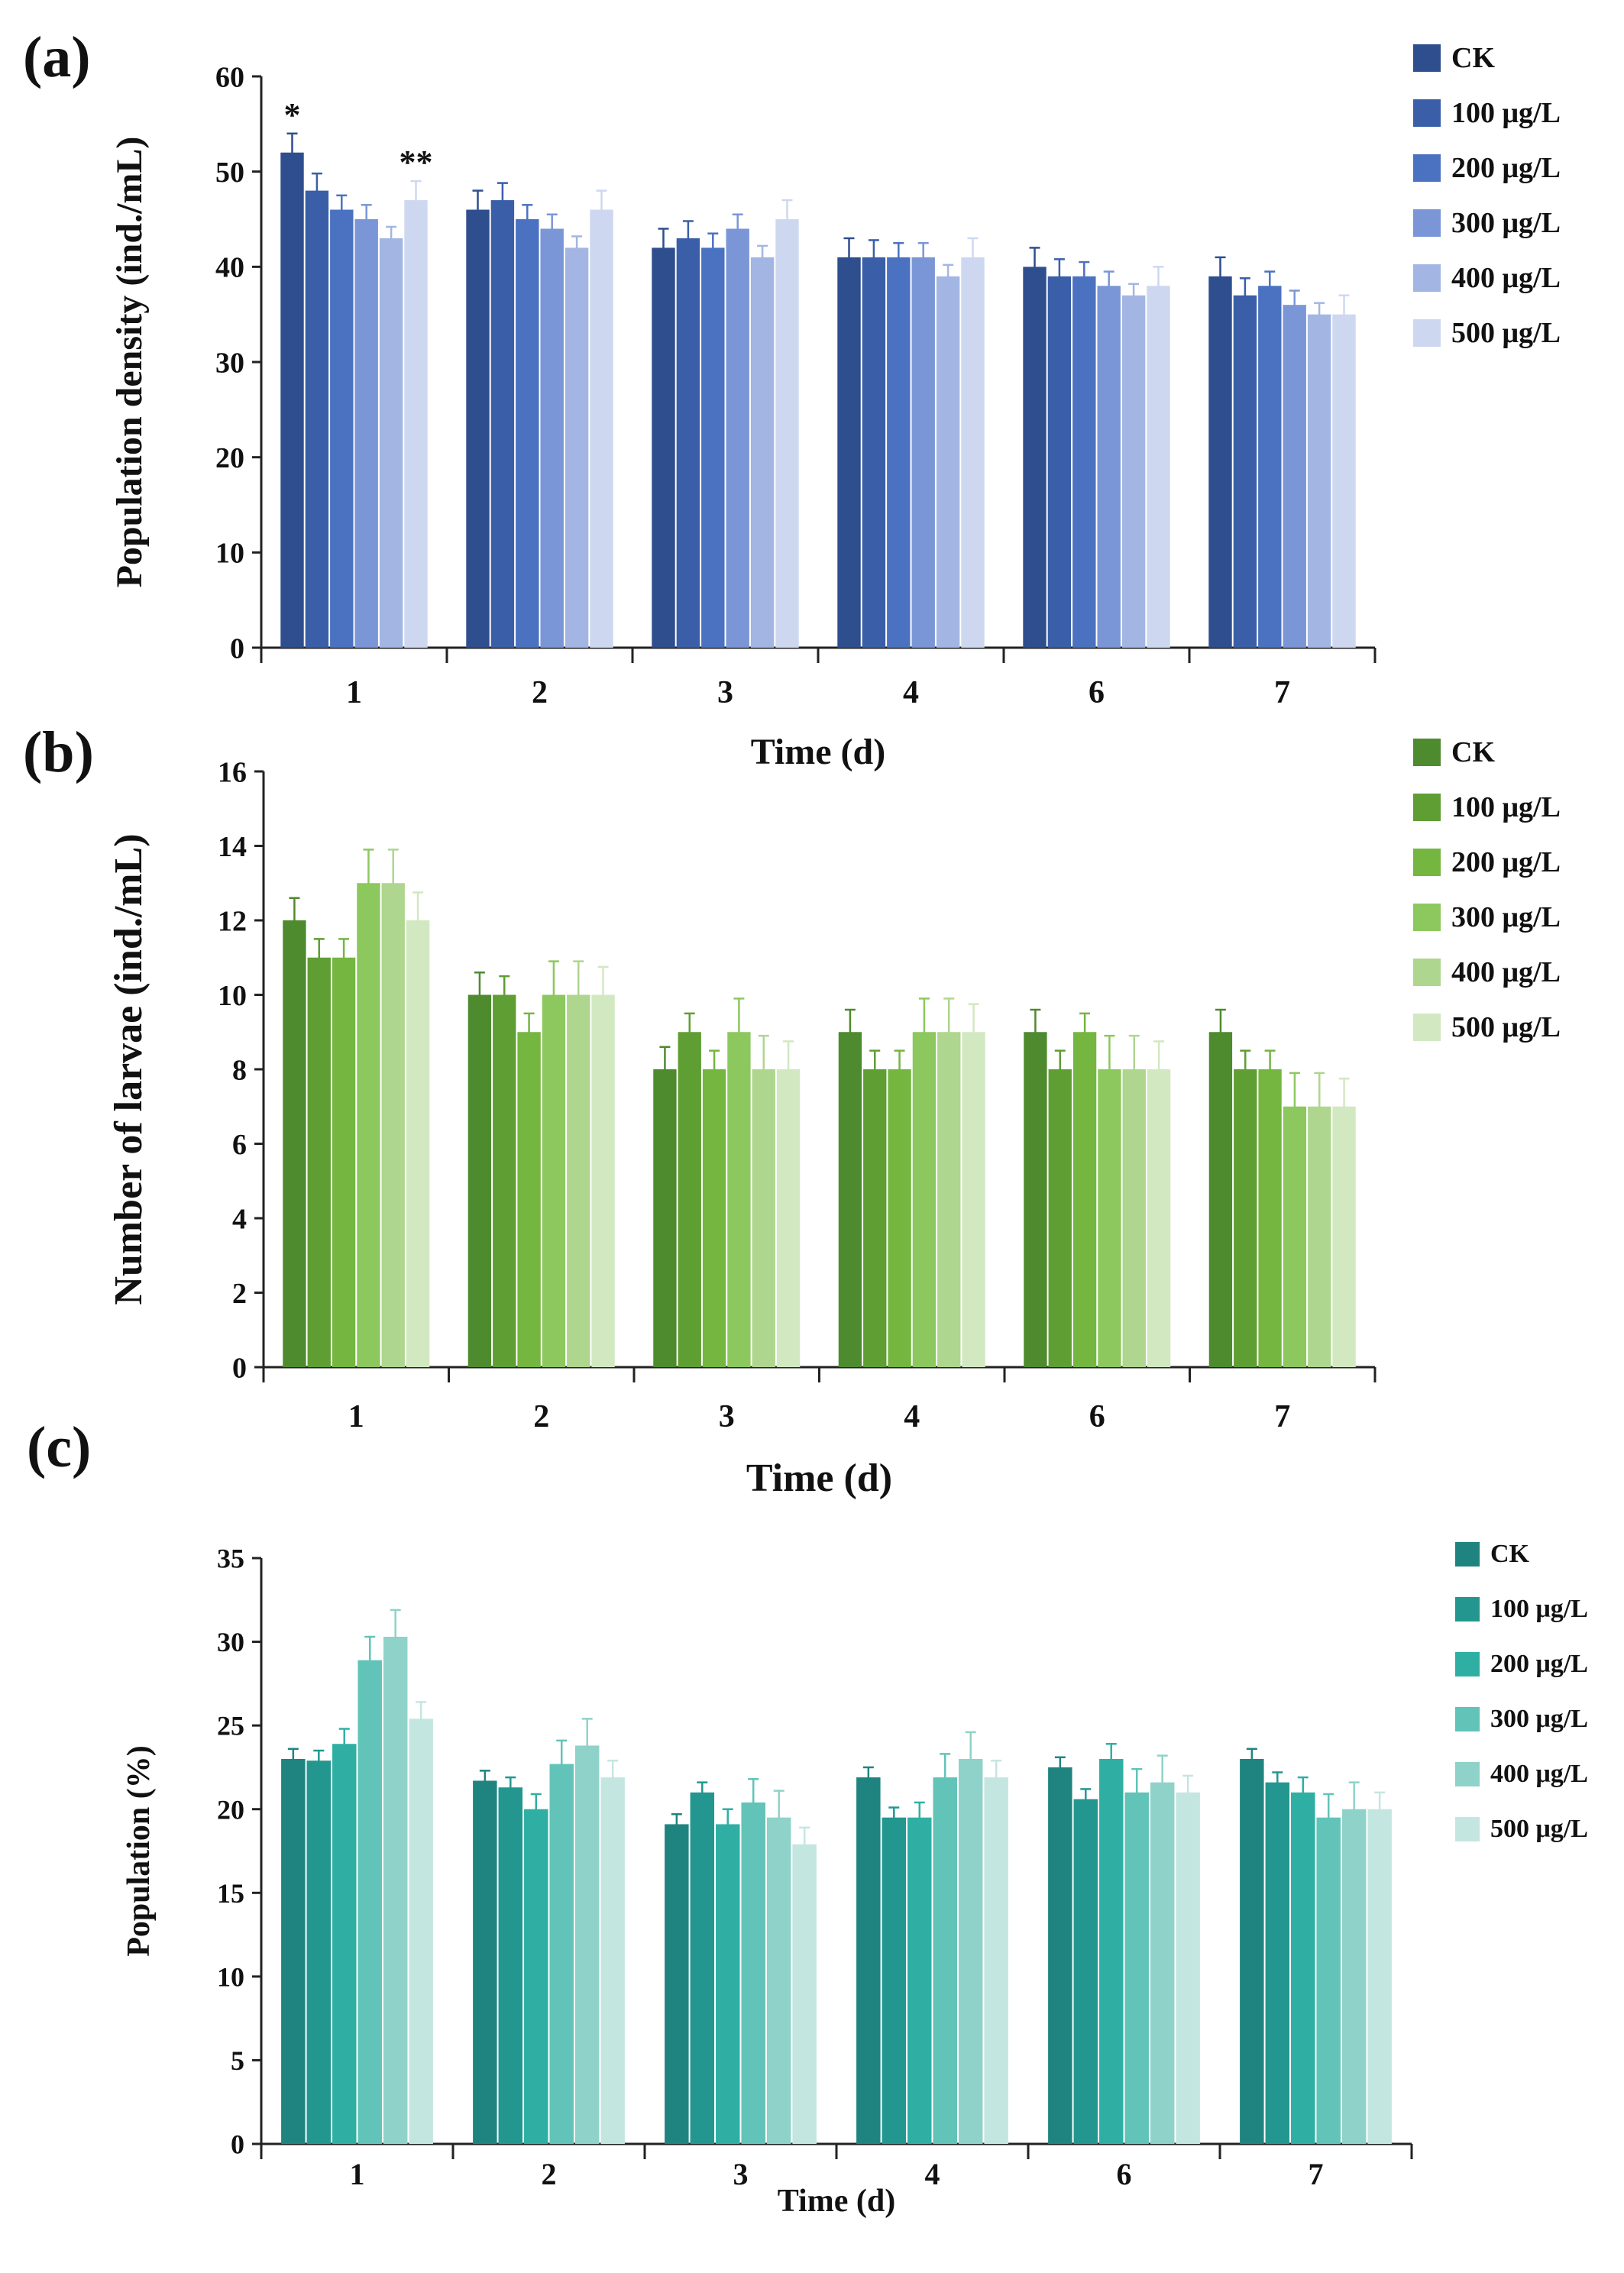 The height and width of the screenshot is (2273, 1624). I want to click on y-tick-label: 4, so click(239, 1219).